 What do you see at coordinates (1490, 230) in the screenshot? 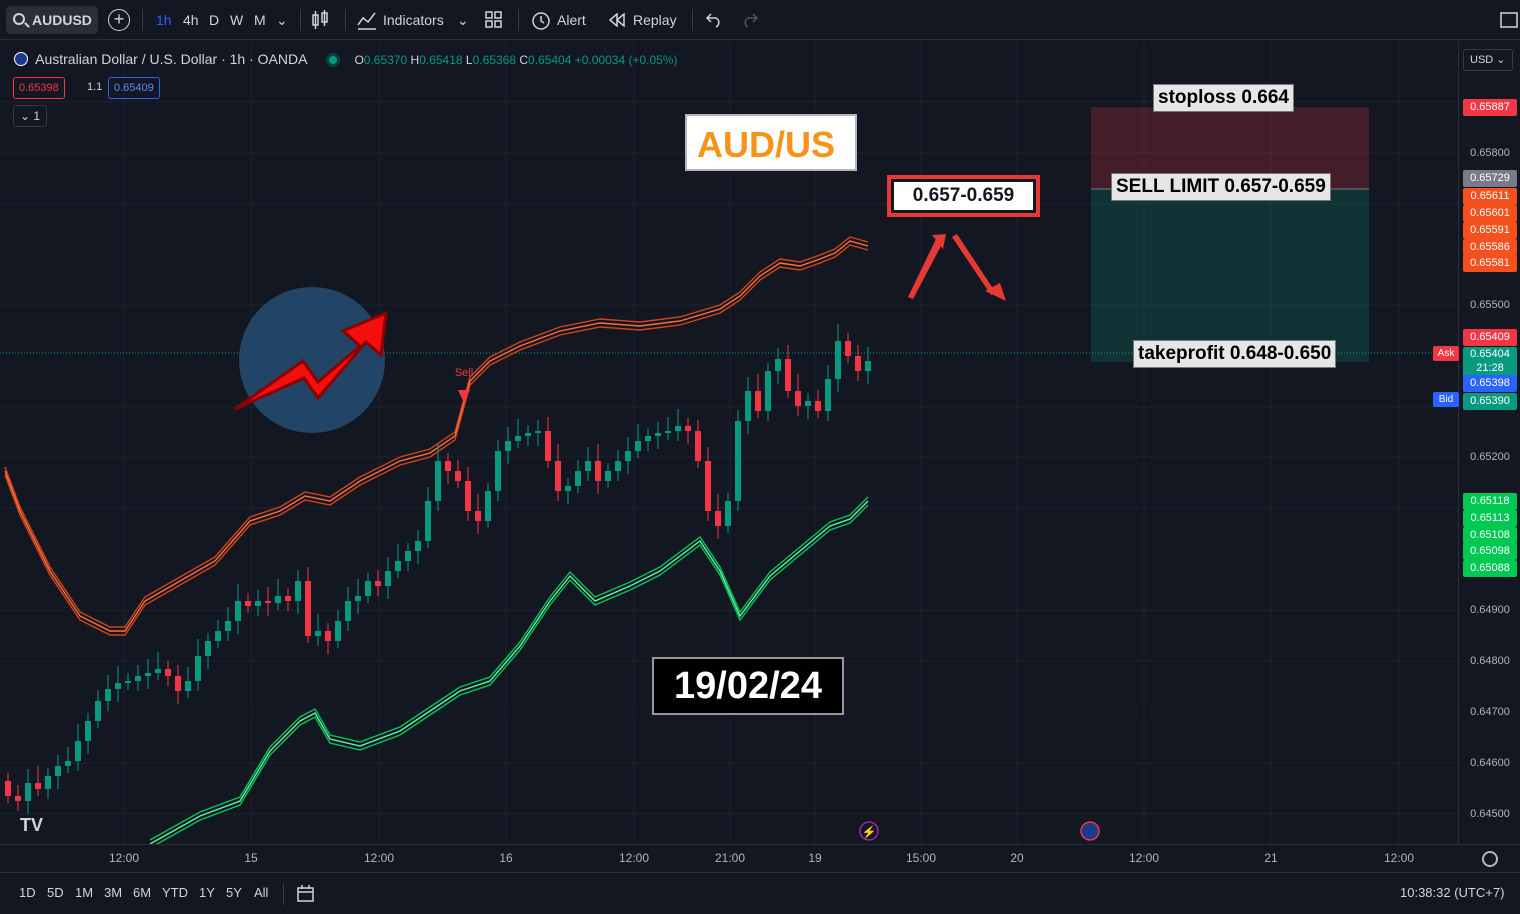
I see `price-marker: 0.65591` at bounding box center [1490, 230].